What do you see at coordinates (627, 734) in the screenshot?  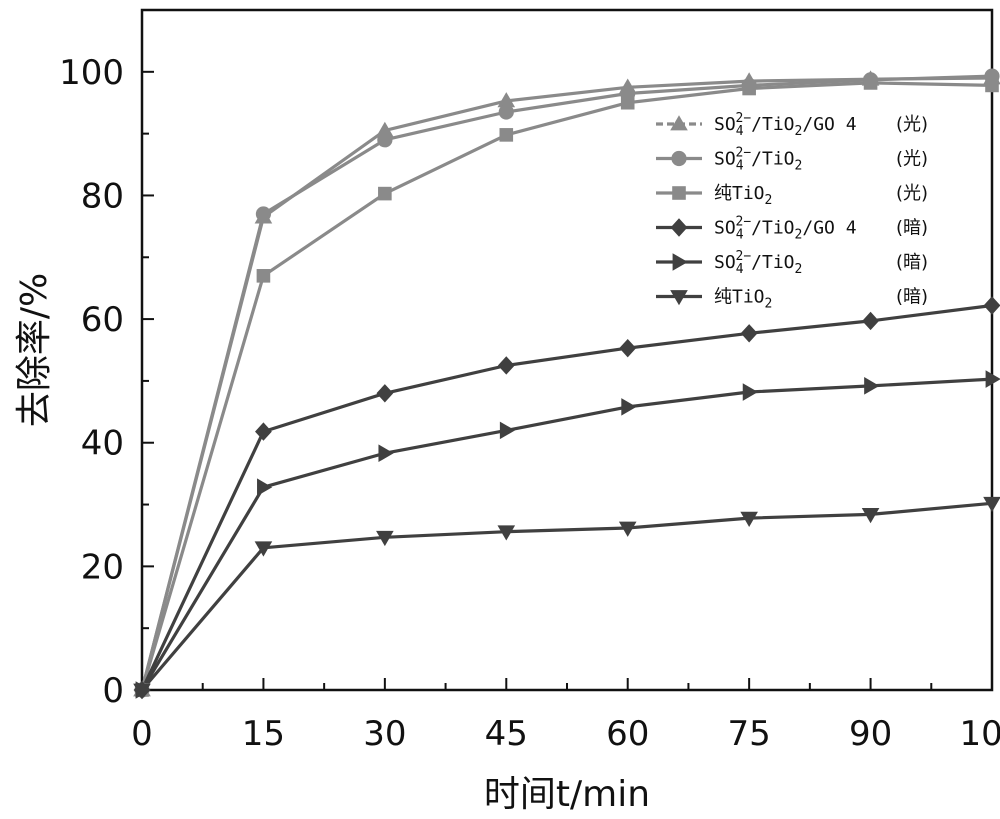 I see `x-tick-label: 60` at bounding box center [627, 734].